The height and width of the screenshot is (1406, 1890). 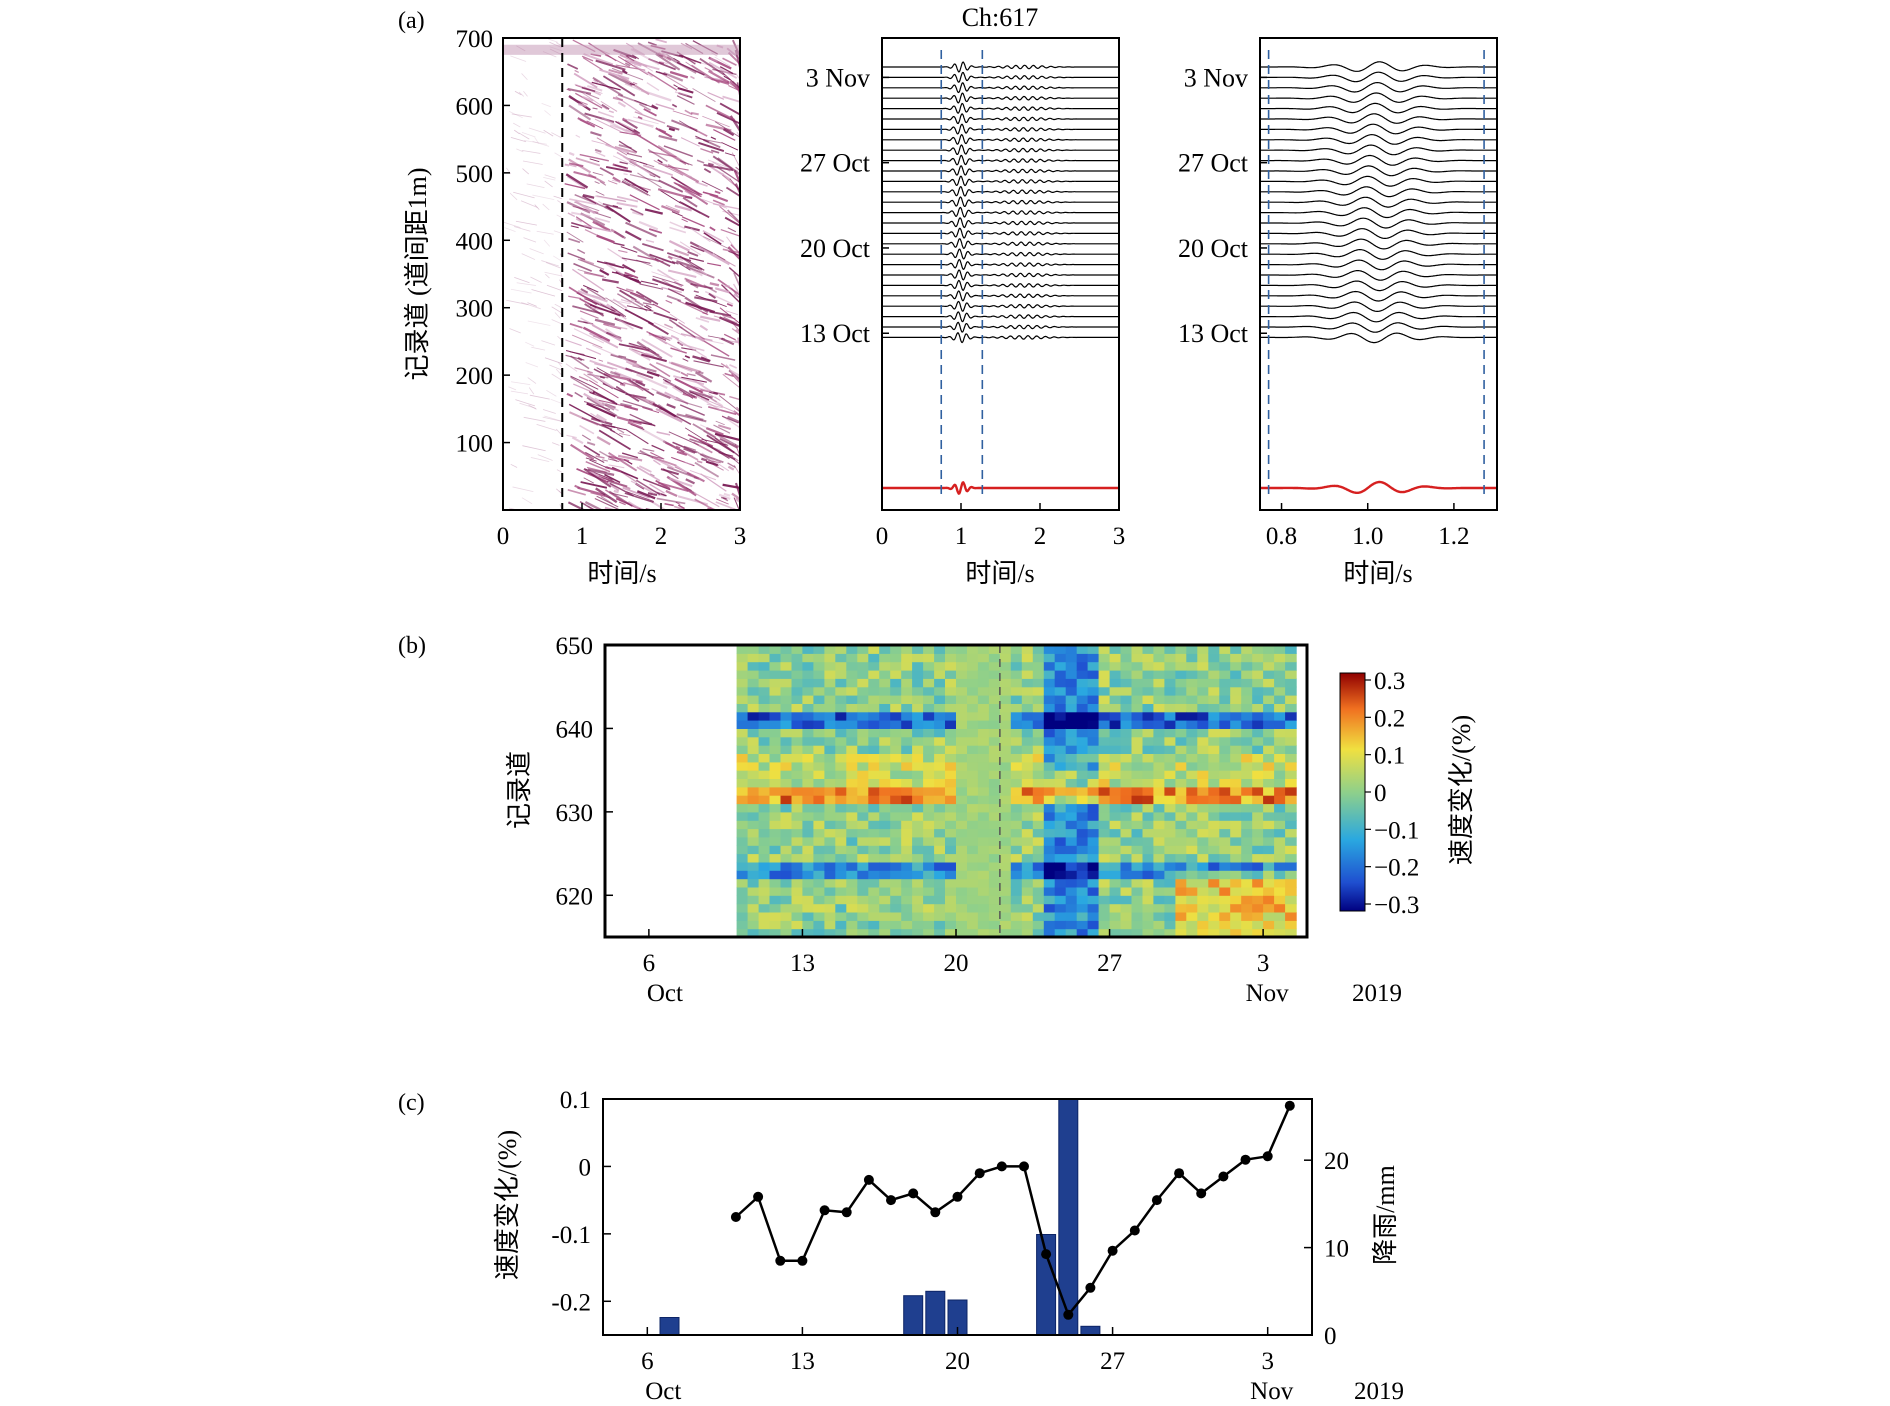 What do you see at coordinates (475, 174) in the screenshot?
I see `a1-ytick-label: 500` at bounding box center [475, 174].